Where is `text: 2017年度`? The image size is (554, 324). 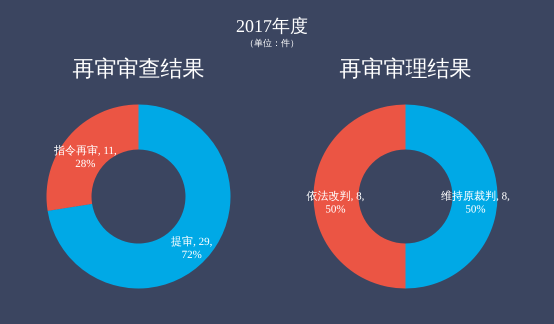
text: 2017年度 is located at coordinates (272, 26).